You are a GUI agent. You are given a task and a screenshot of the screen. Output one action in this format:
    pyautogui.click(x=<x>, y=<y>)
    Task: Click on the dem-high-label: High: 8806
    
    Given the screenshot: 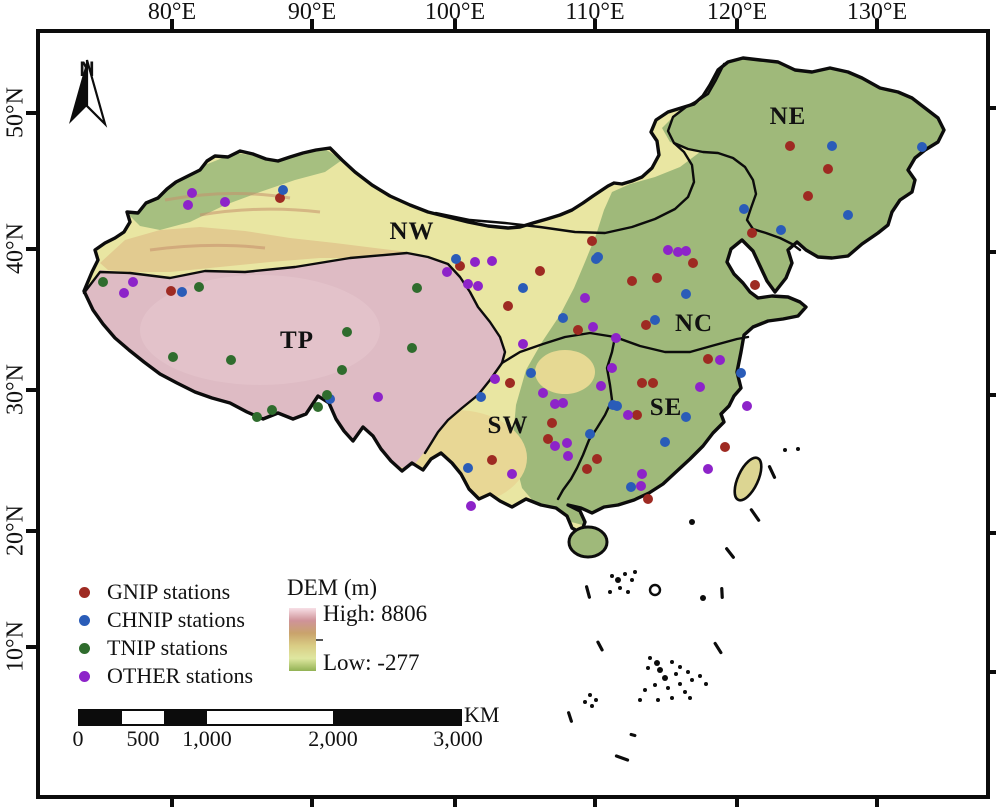 What is the action you would take?
    pyautogui.click(x=375, y=613)
    